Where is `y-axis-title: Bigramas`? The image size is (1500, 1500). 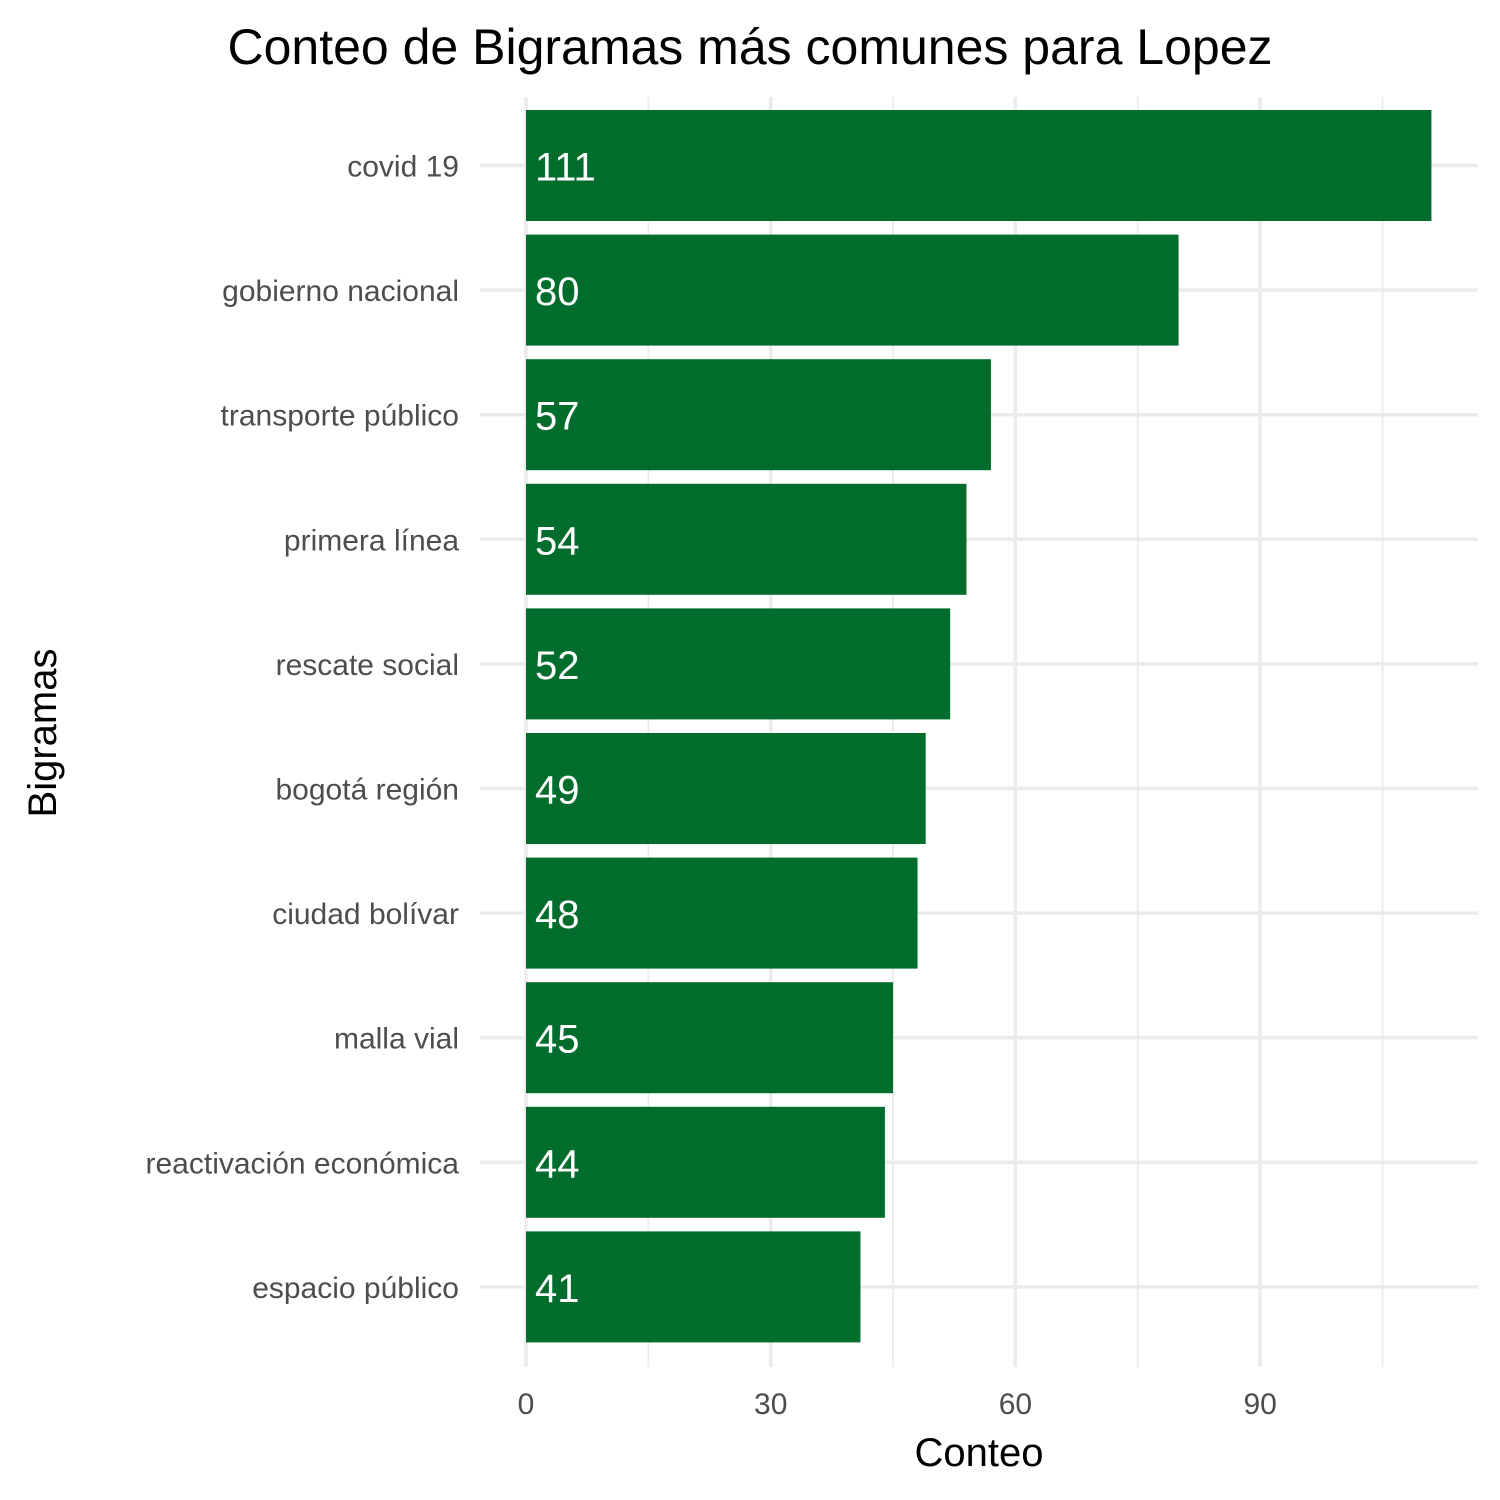
y-axis-title: Bigramas is located at coordinates (43, 733).